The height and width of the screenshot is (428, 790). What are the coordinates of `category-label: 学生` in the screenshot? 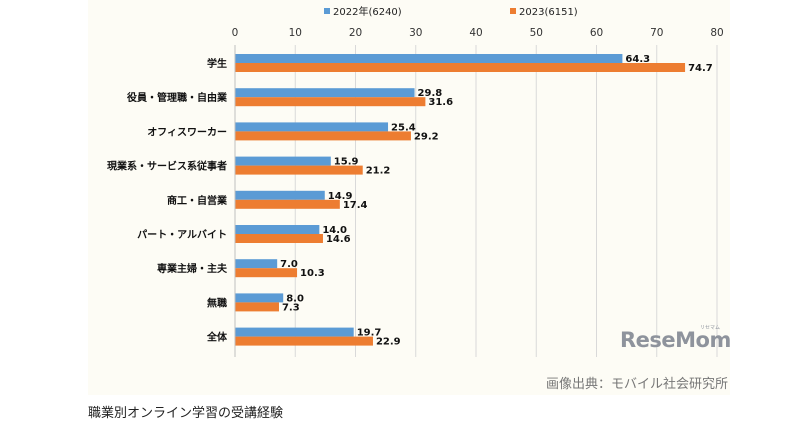 It's located at (217, 63).